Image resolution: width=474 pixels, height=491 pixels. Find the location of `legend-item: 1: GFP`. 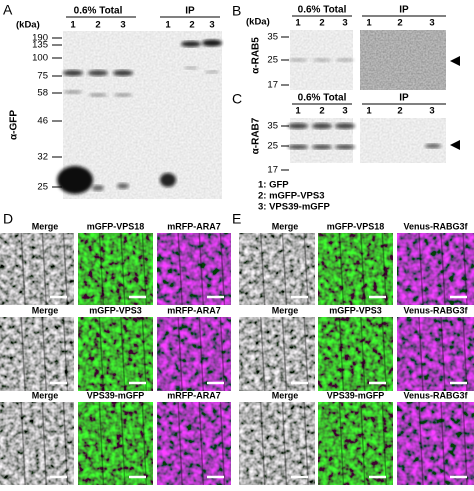

legend-item: 1: GFP is located at coordinates (273, 185).